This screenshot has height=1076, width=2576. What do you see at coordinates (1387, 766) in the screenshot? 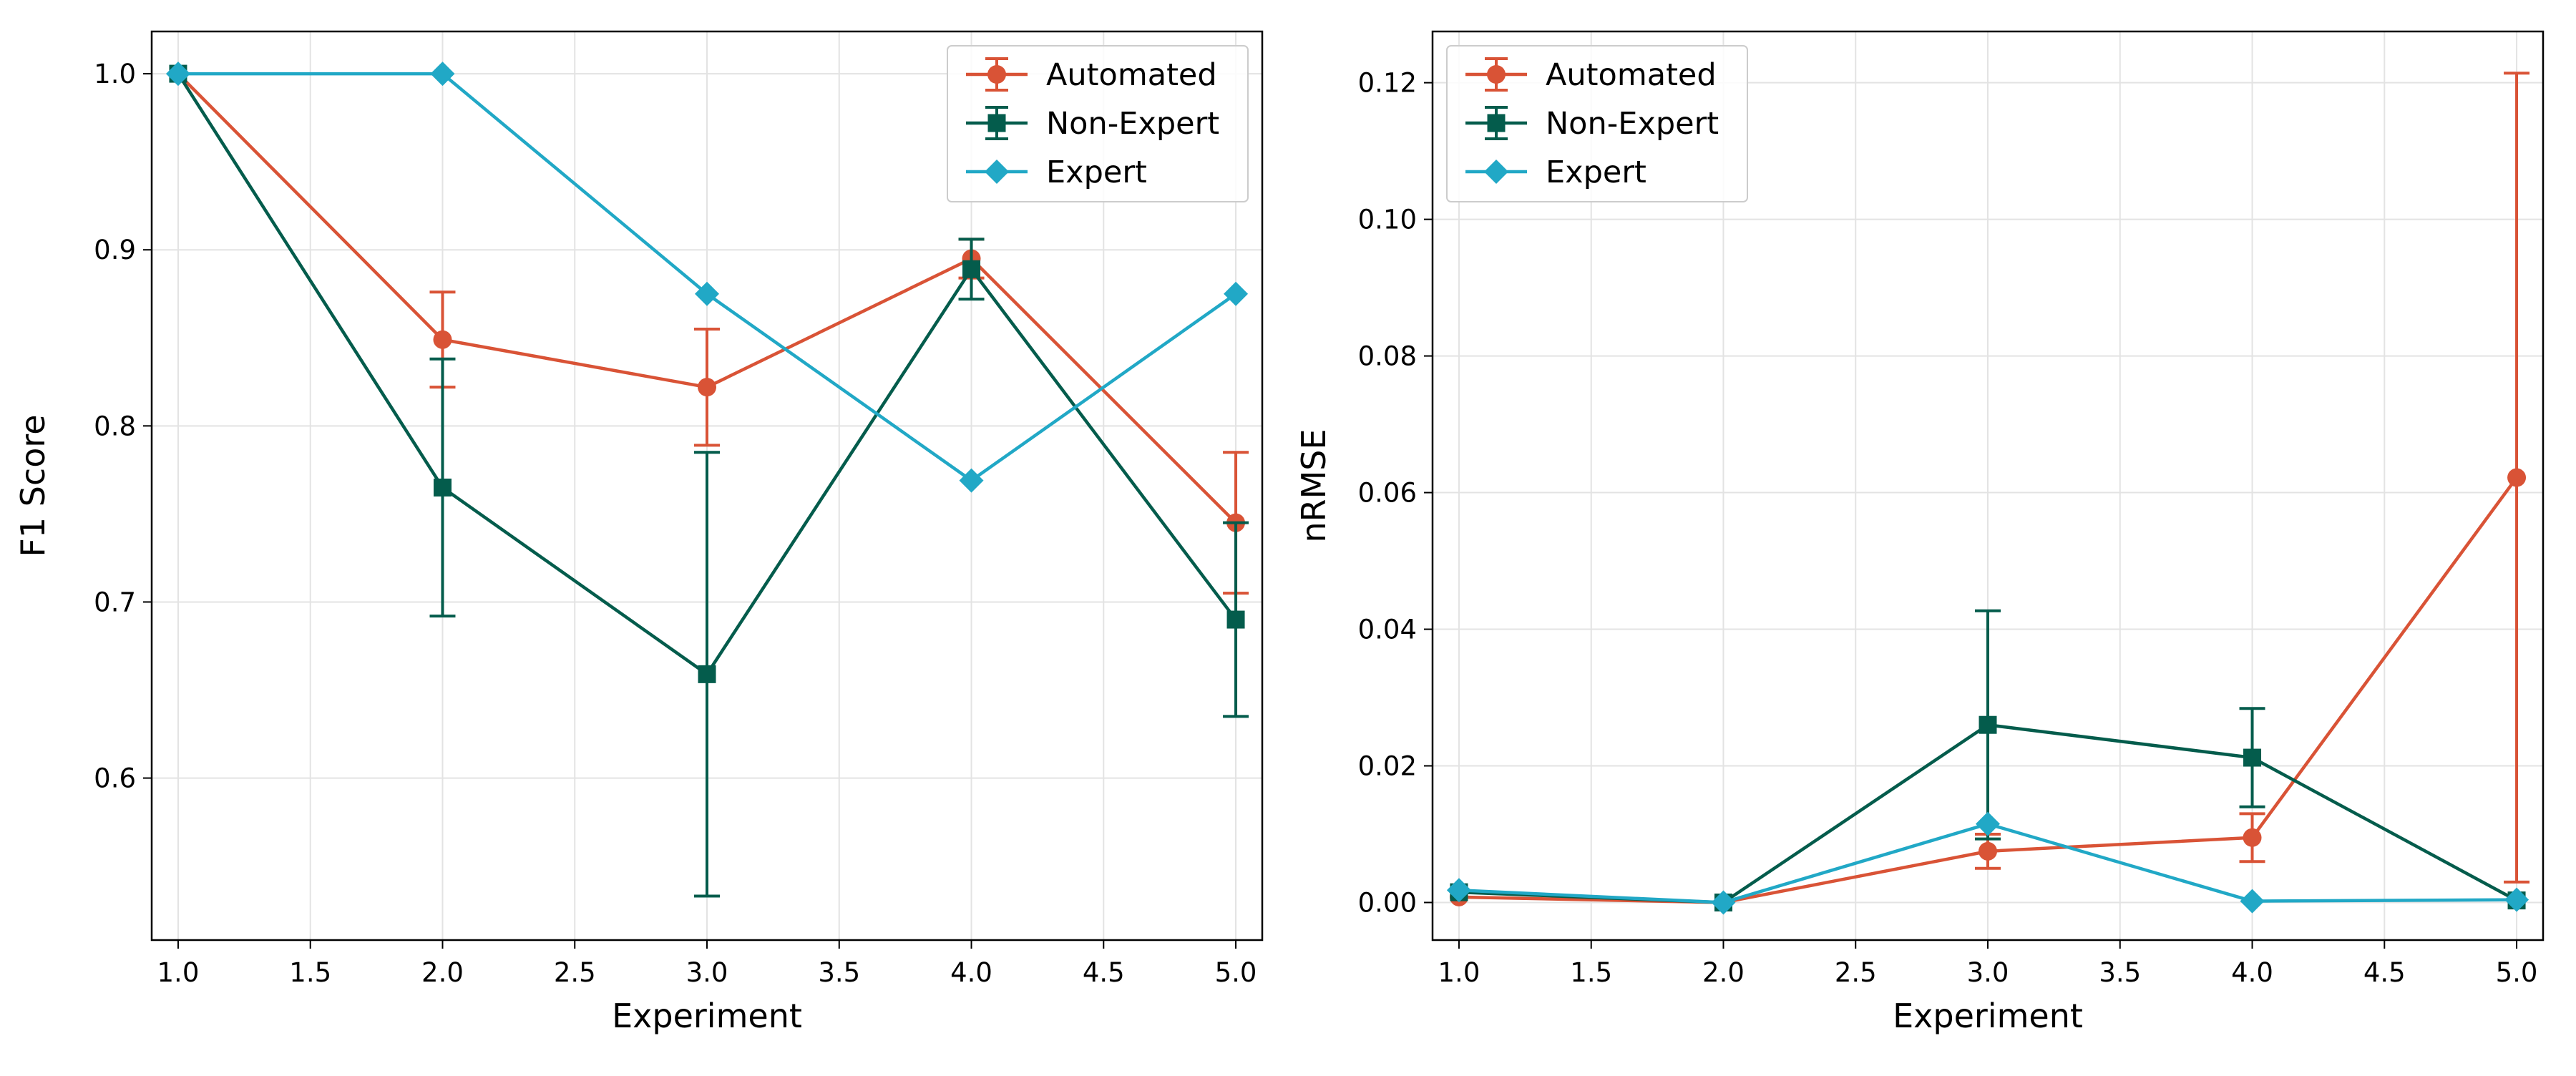
I see `y-tick-label: 0.02` at bounding box center [1387, 766].